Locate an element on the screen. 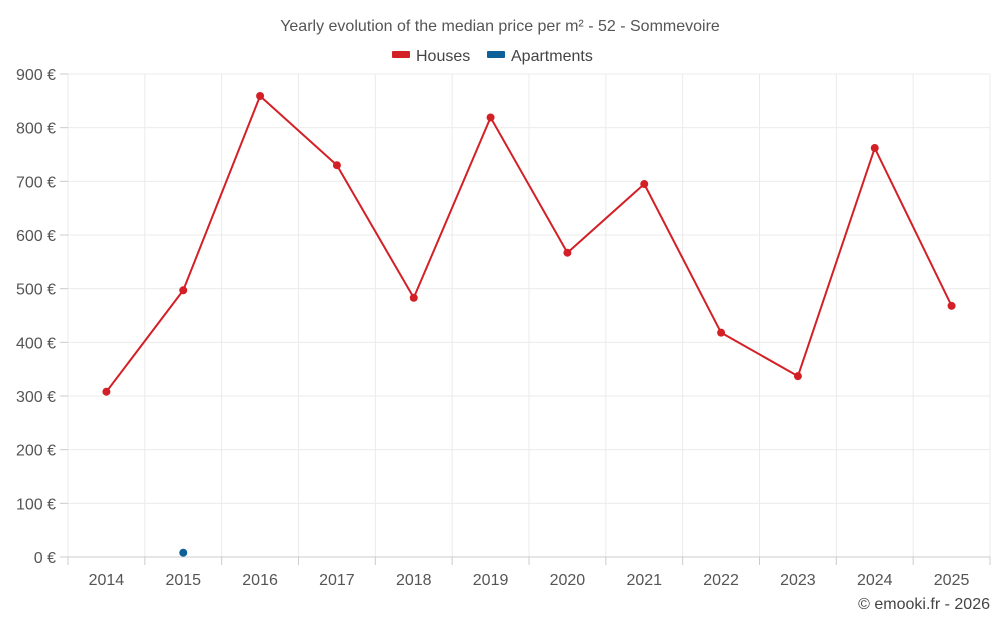  x-tick-label: 2014 is located at coordinates (107, 580).